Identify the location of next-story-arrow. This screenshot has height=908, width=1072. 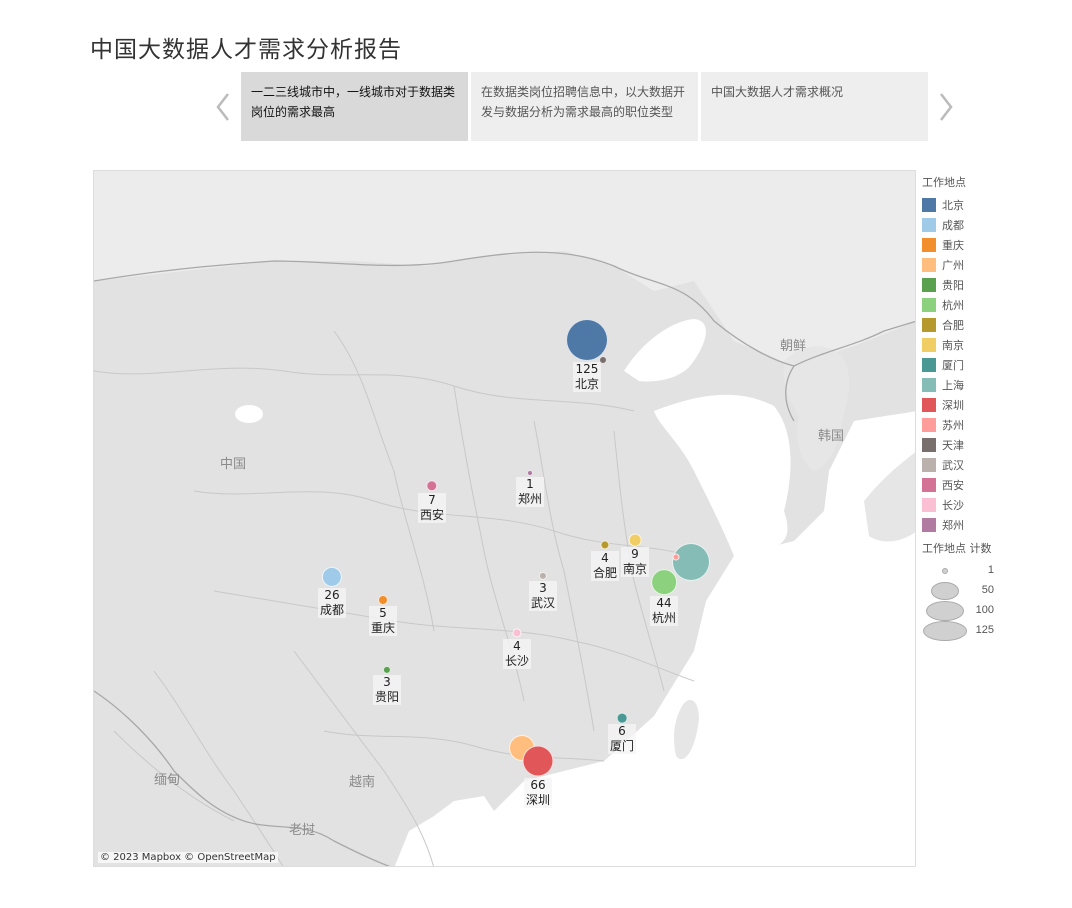
(946, 107).